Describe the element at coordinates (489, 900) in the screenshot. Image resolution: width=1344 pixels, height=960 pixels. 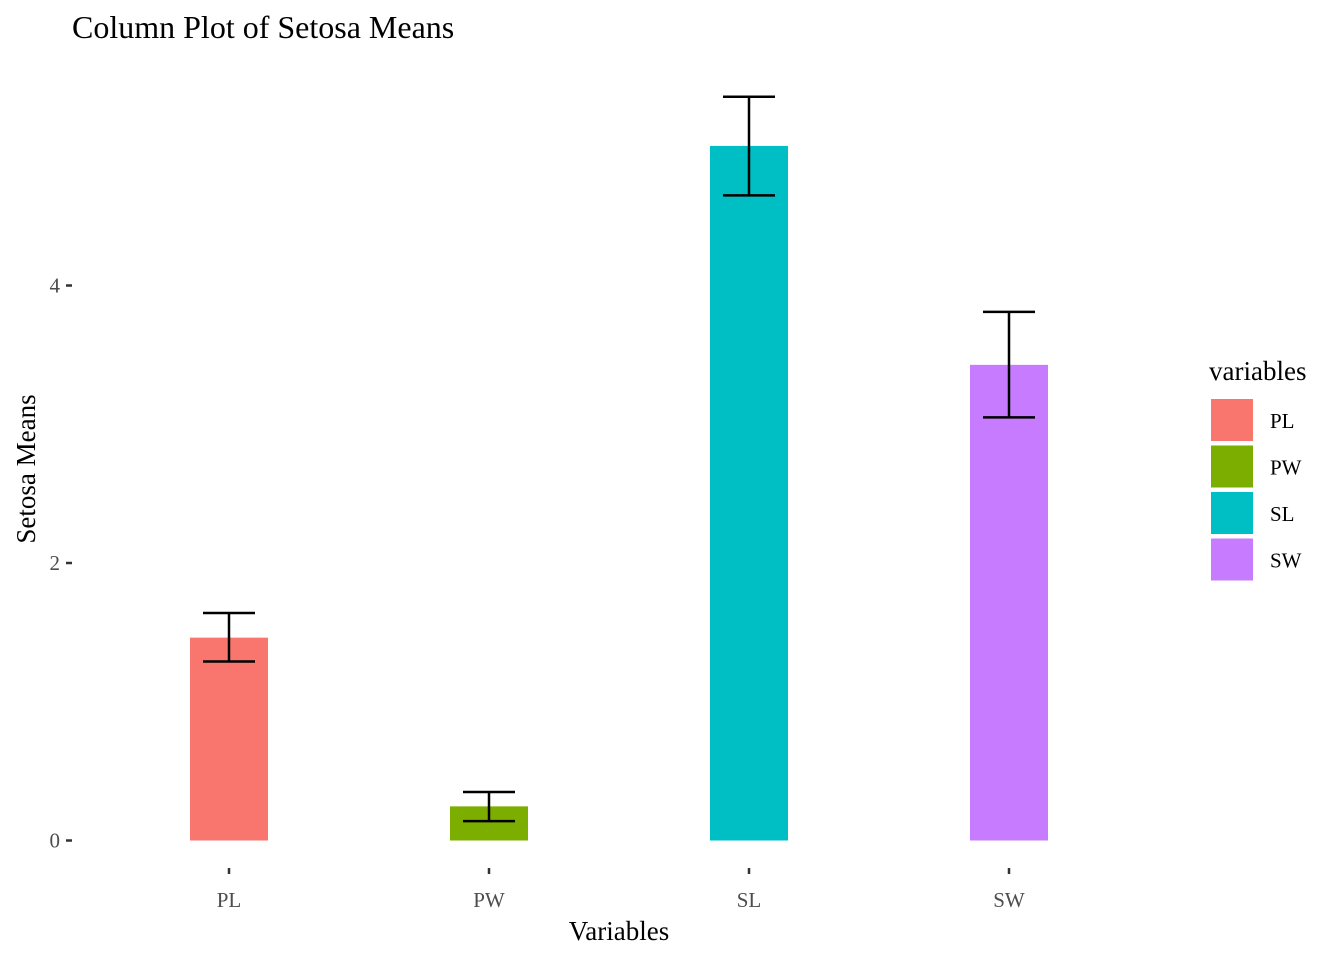
I see `x-tick-label: PW` at that location.